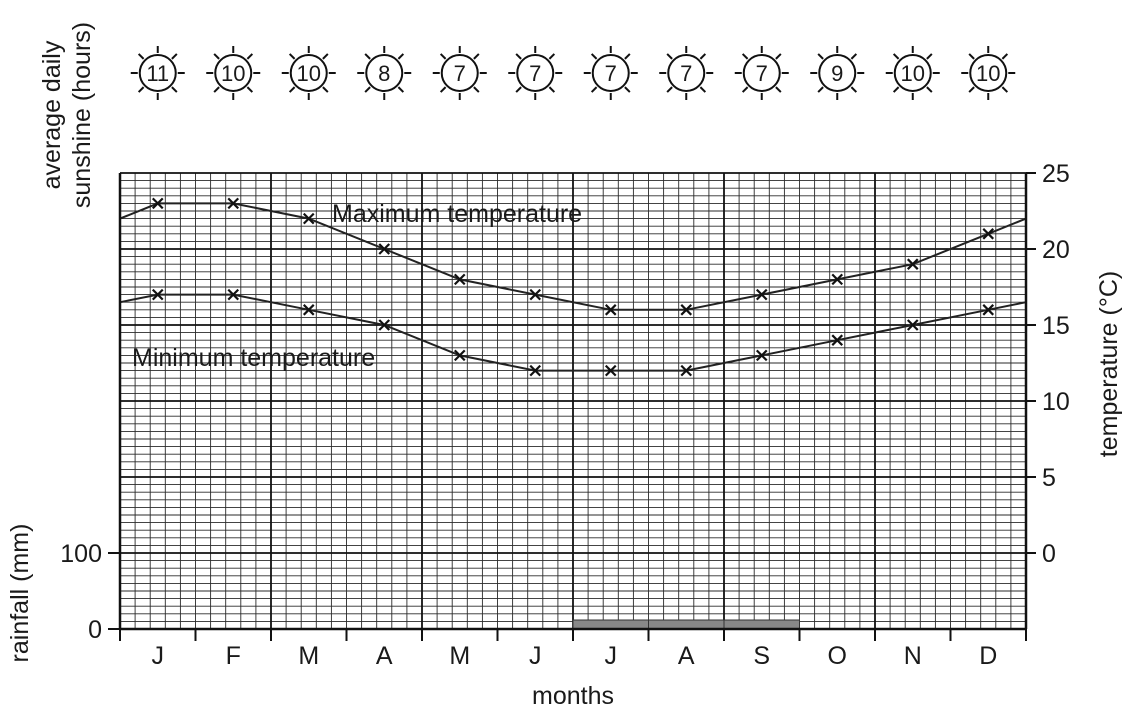  I want to click on x-tick-label: D, so click(988, 656).